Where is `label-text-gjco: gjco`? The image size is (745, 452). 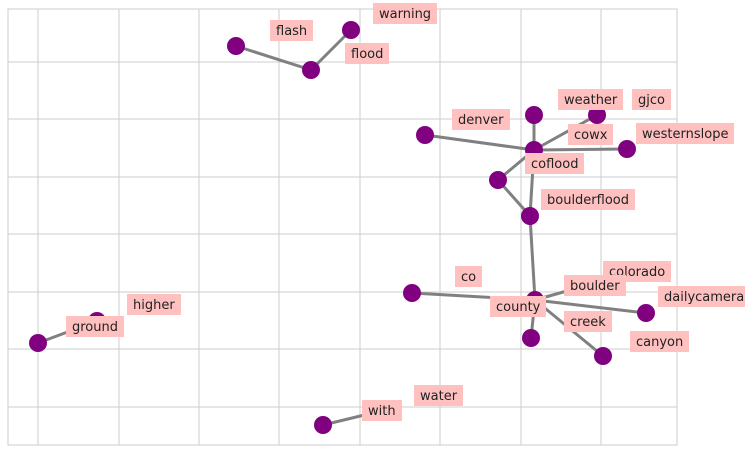 label-text-gjco: gjco is located at coordinates (651, 100).